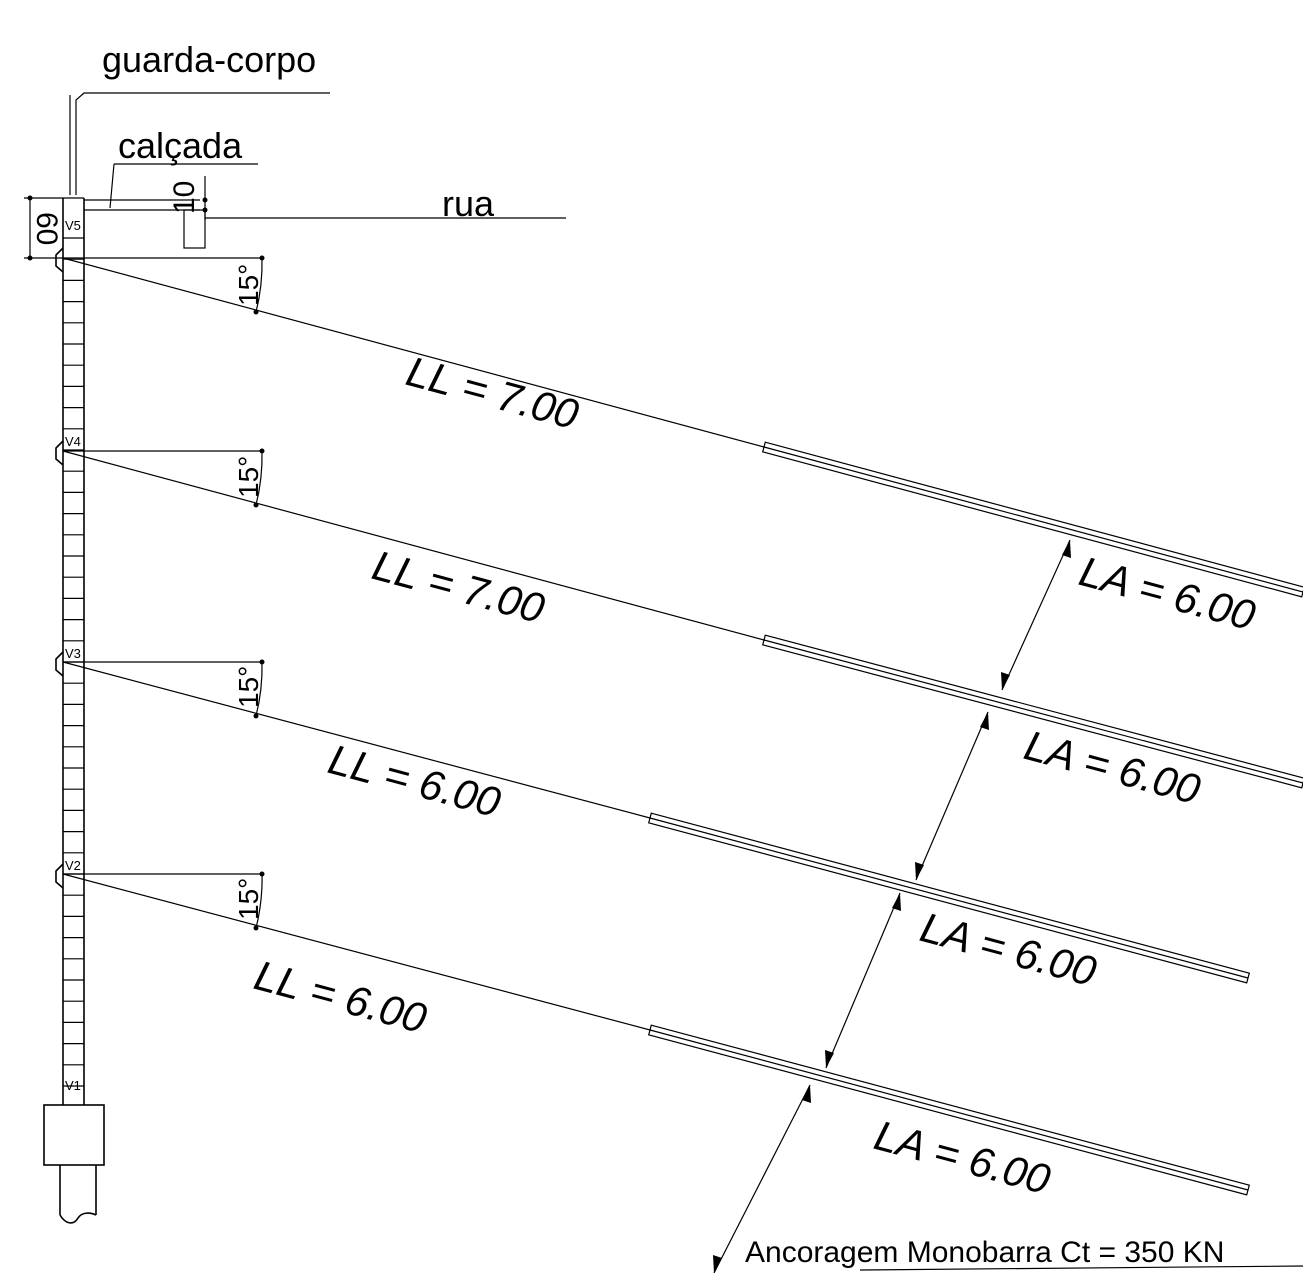  I want to click on anchor-note-label: Ancoragem Monobarra Ct = 350 KN, so click(984, 1252).